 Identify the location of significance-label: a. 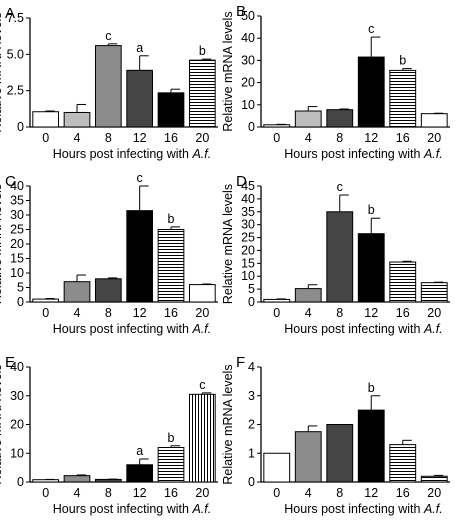
(139, 48).